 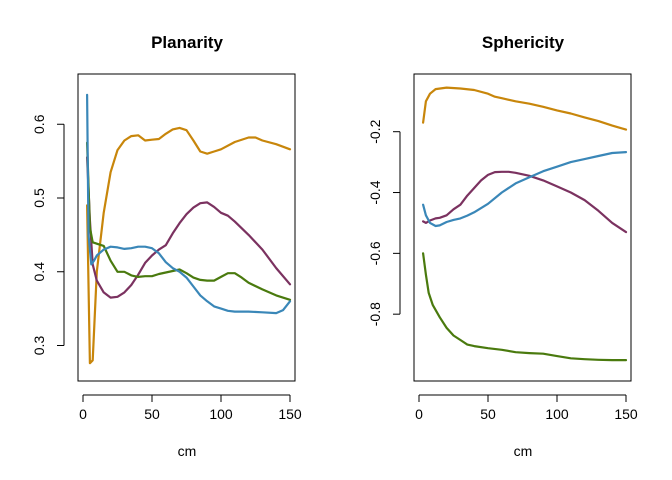 What do you see at coordinates (48, 235) in the screenshot?
I see `planarity-y-axis: 0.3 0.4 0.5 0.6` at bounding box center [48, 235].